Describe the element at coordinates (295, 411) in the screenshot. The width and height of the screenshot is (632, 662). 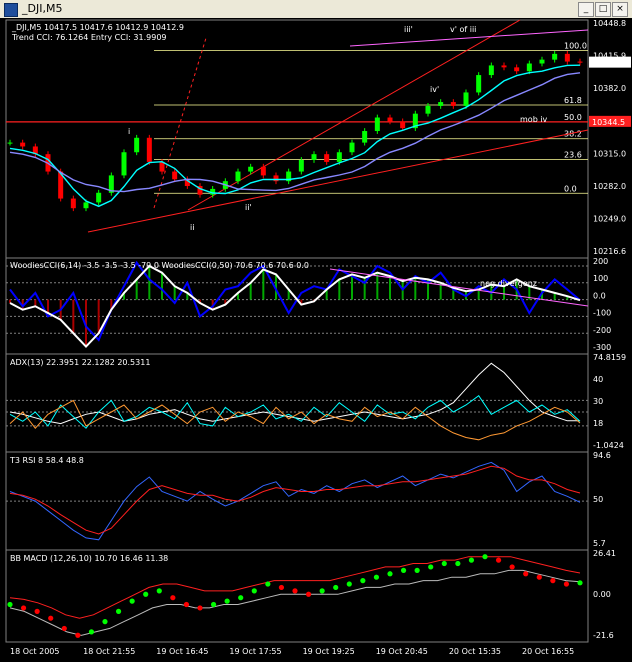
I see `di-plus-line` at that location.